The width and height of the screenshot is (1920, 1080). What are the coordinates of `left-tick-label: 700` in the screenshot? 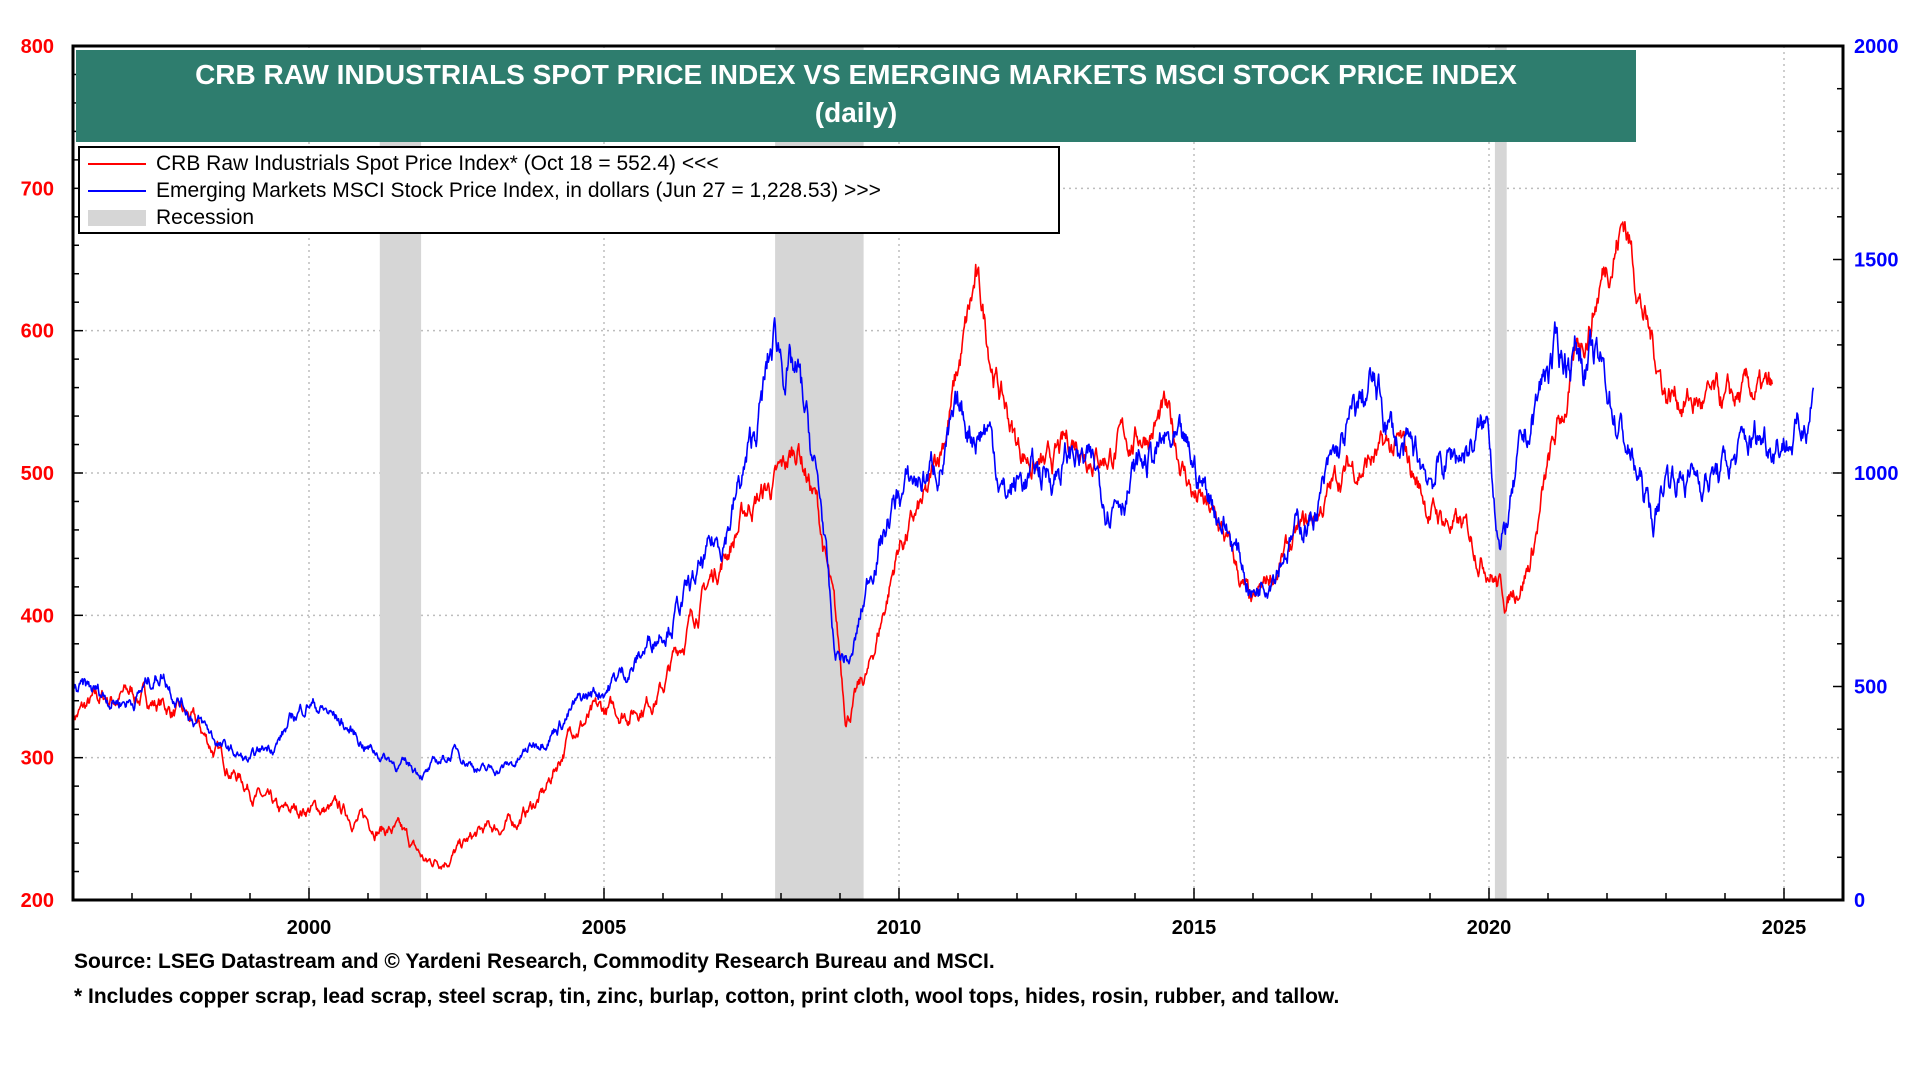 It's located at (37, 189).